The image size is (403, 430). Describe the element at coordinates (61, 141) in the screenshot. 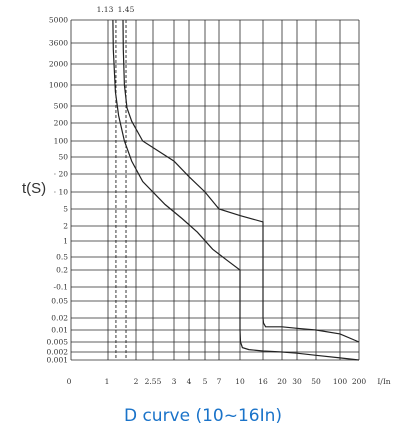

I see `y-tick-label: 100` at that location.